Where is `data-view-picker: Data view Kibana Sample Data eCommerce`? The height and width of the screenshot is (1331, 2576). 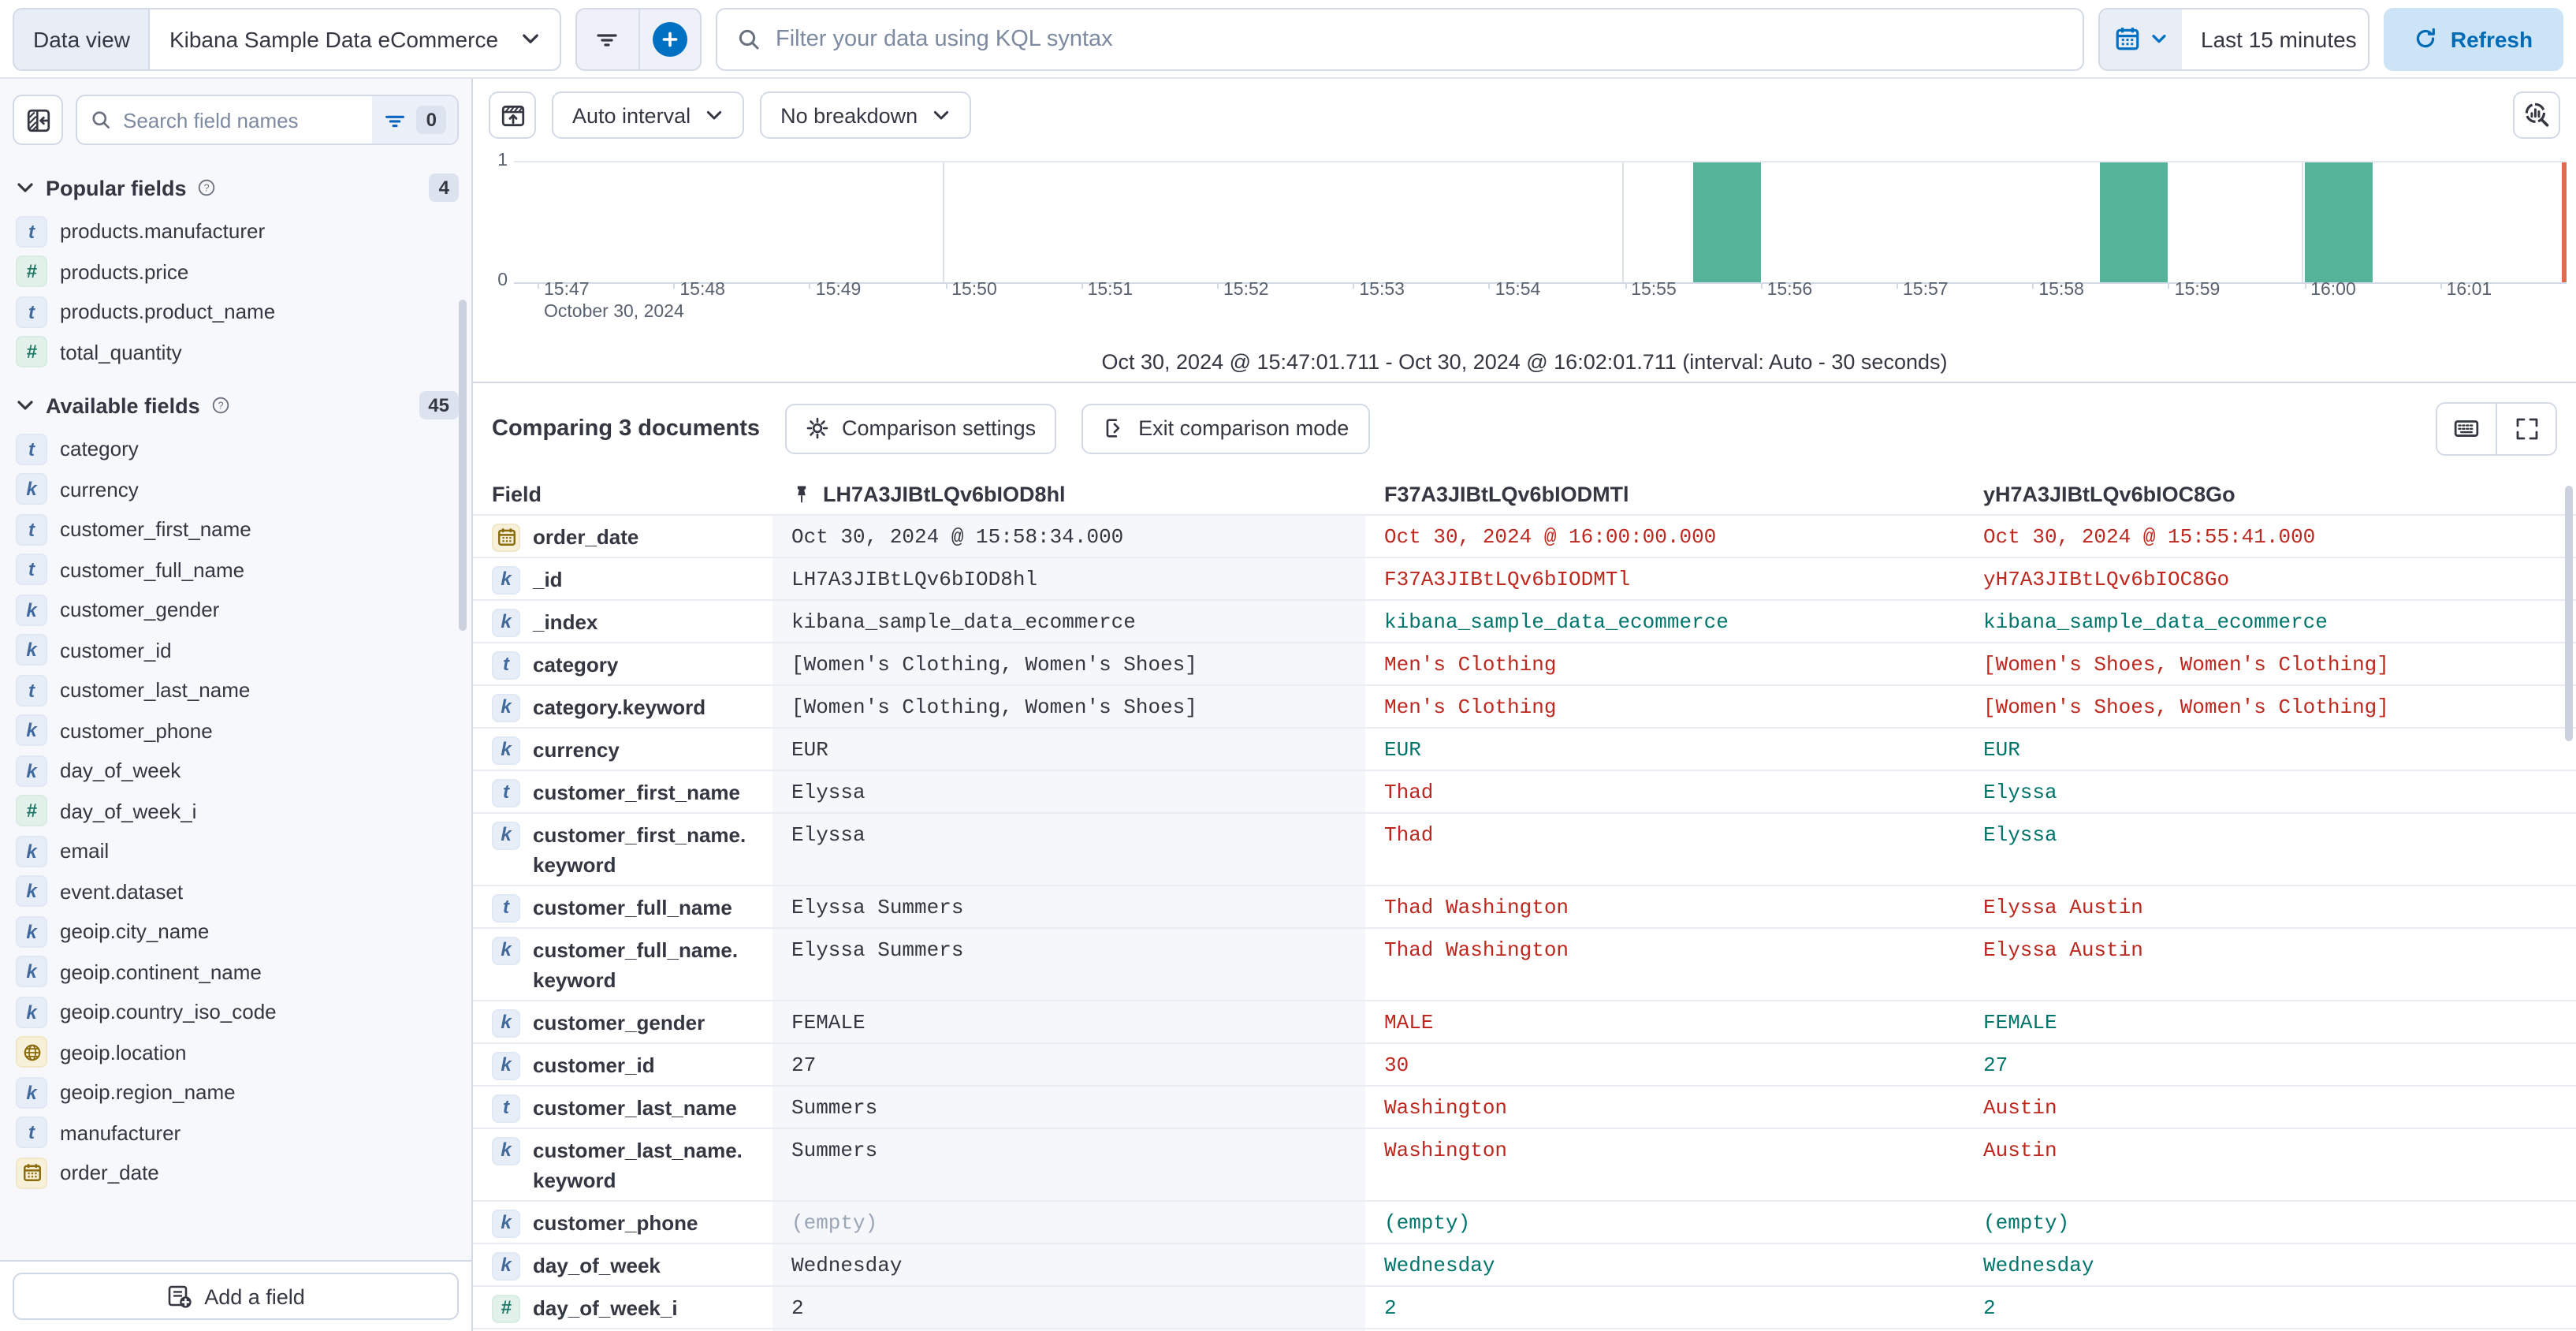
data-view-picker: Data view Kibana Sample Data eCommerce is located at coordinates (287, 38).